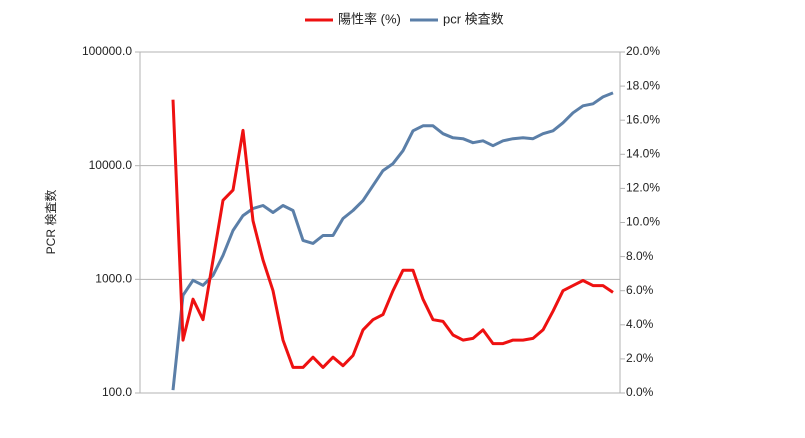  Describe the element at coordinates (643, 51) in the screenshot. I see `y2-tick-label: 20.0%` at that location.